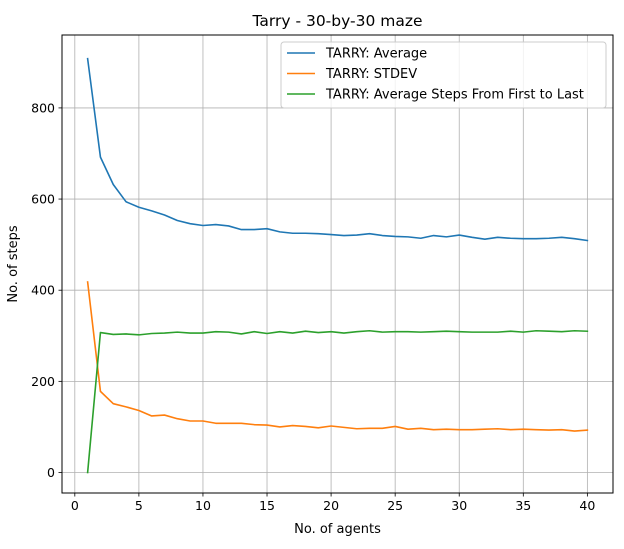 The height and width of the screenshot is (549, 624). Describe the element at coordinates (139, 505) in the screenshot. I see `x-tick-label: 5` at that location.